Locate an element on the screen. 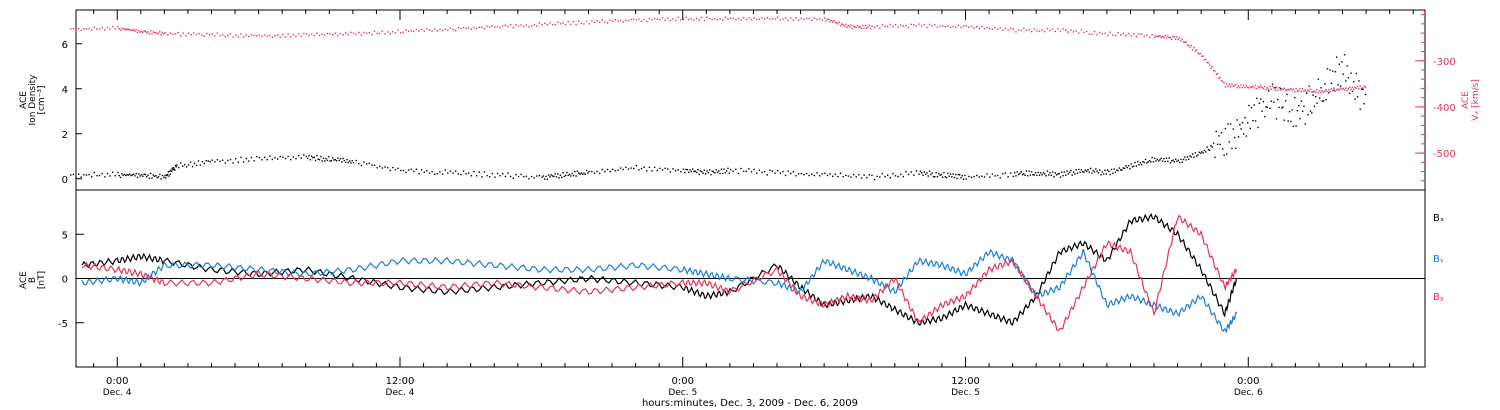 The image size is (1500, 410). top-left-label-line-3: [cm⁻³] is located at coordinates (42, 99).